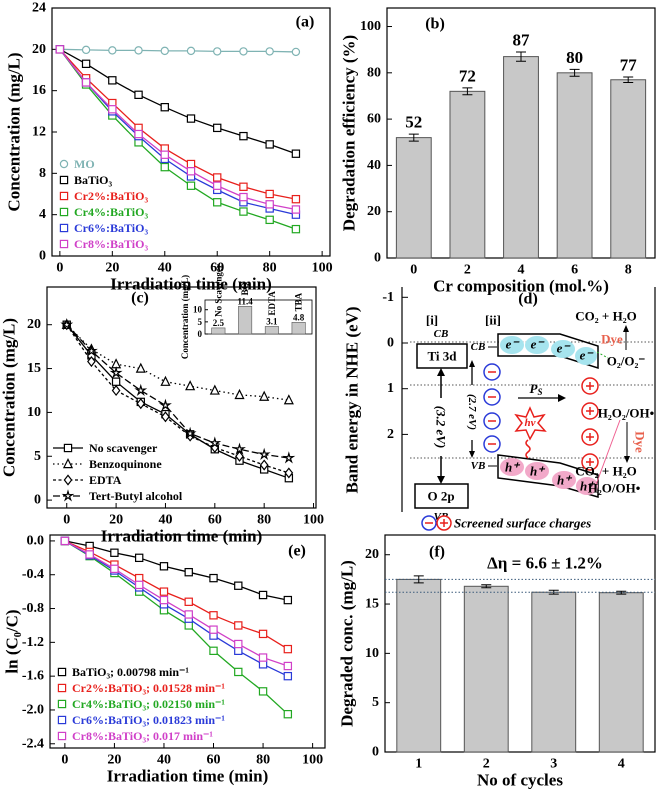 This screenshot has width=661, height=791. I want to click on value-label: 2.5, so click(219, 323).